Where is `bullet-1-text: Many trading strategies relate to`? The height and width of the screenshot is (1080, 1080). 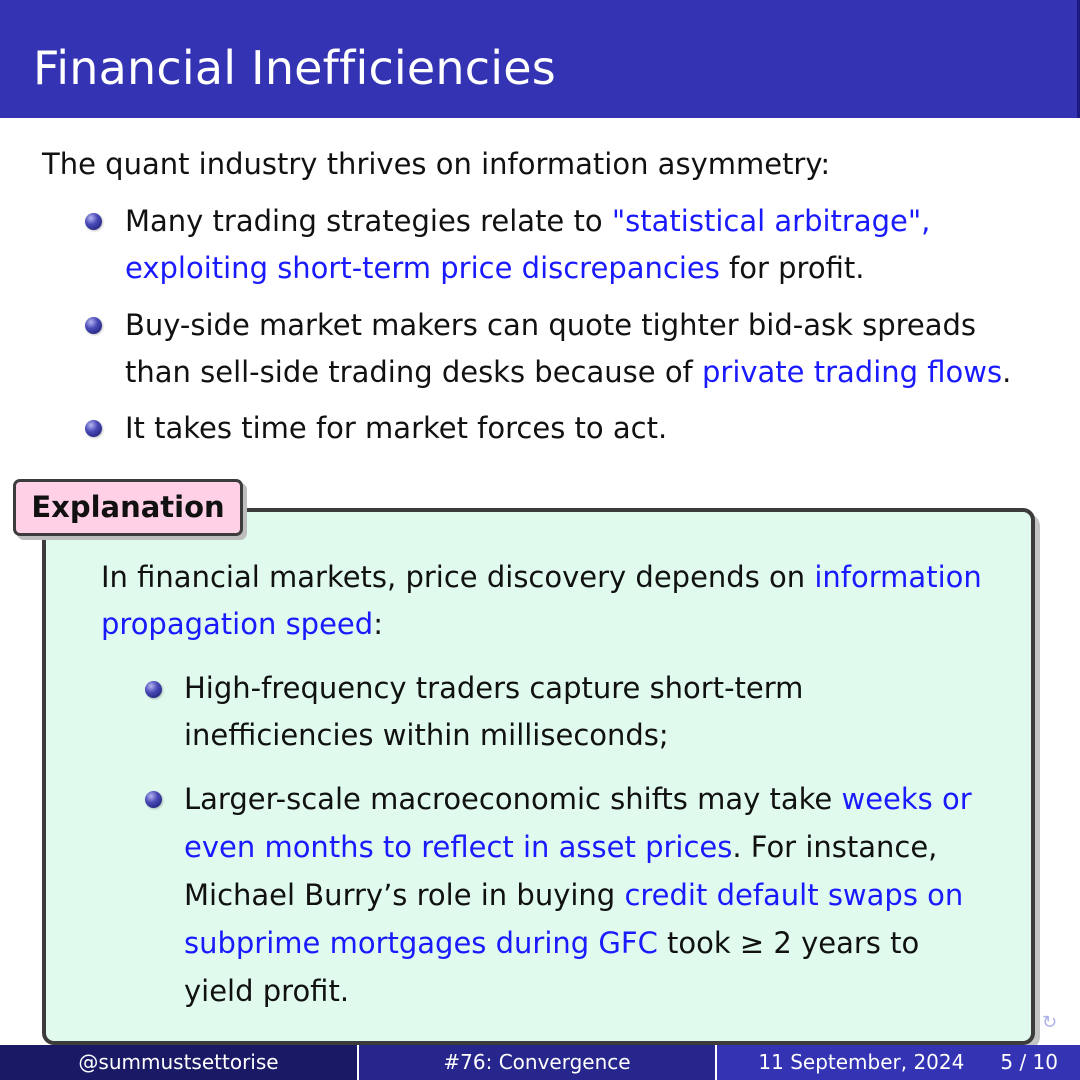 bullet-1-text: Many trading strategies relate to is located at coordinates (368, 221).